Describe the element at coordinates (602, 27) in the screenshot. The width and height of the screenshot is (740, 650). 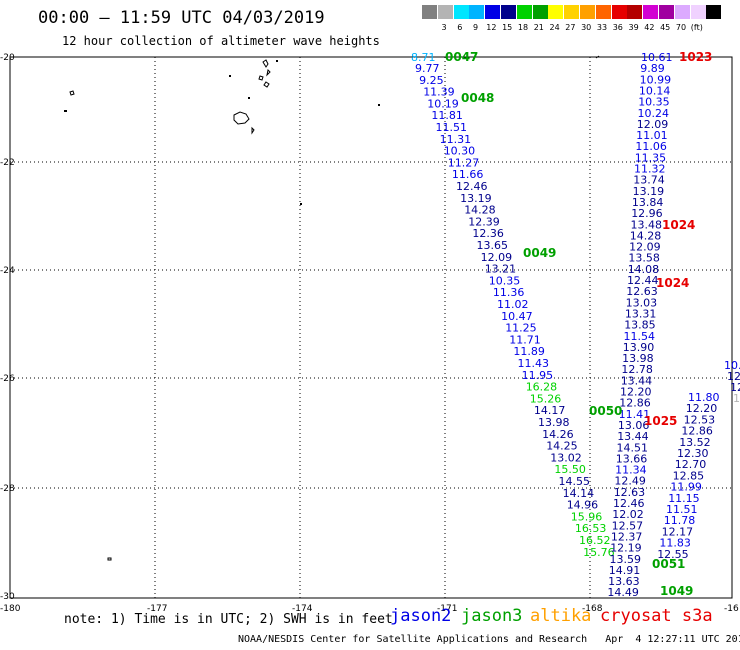
I see `scale-label: 33` at that location.